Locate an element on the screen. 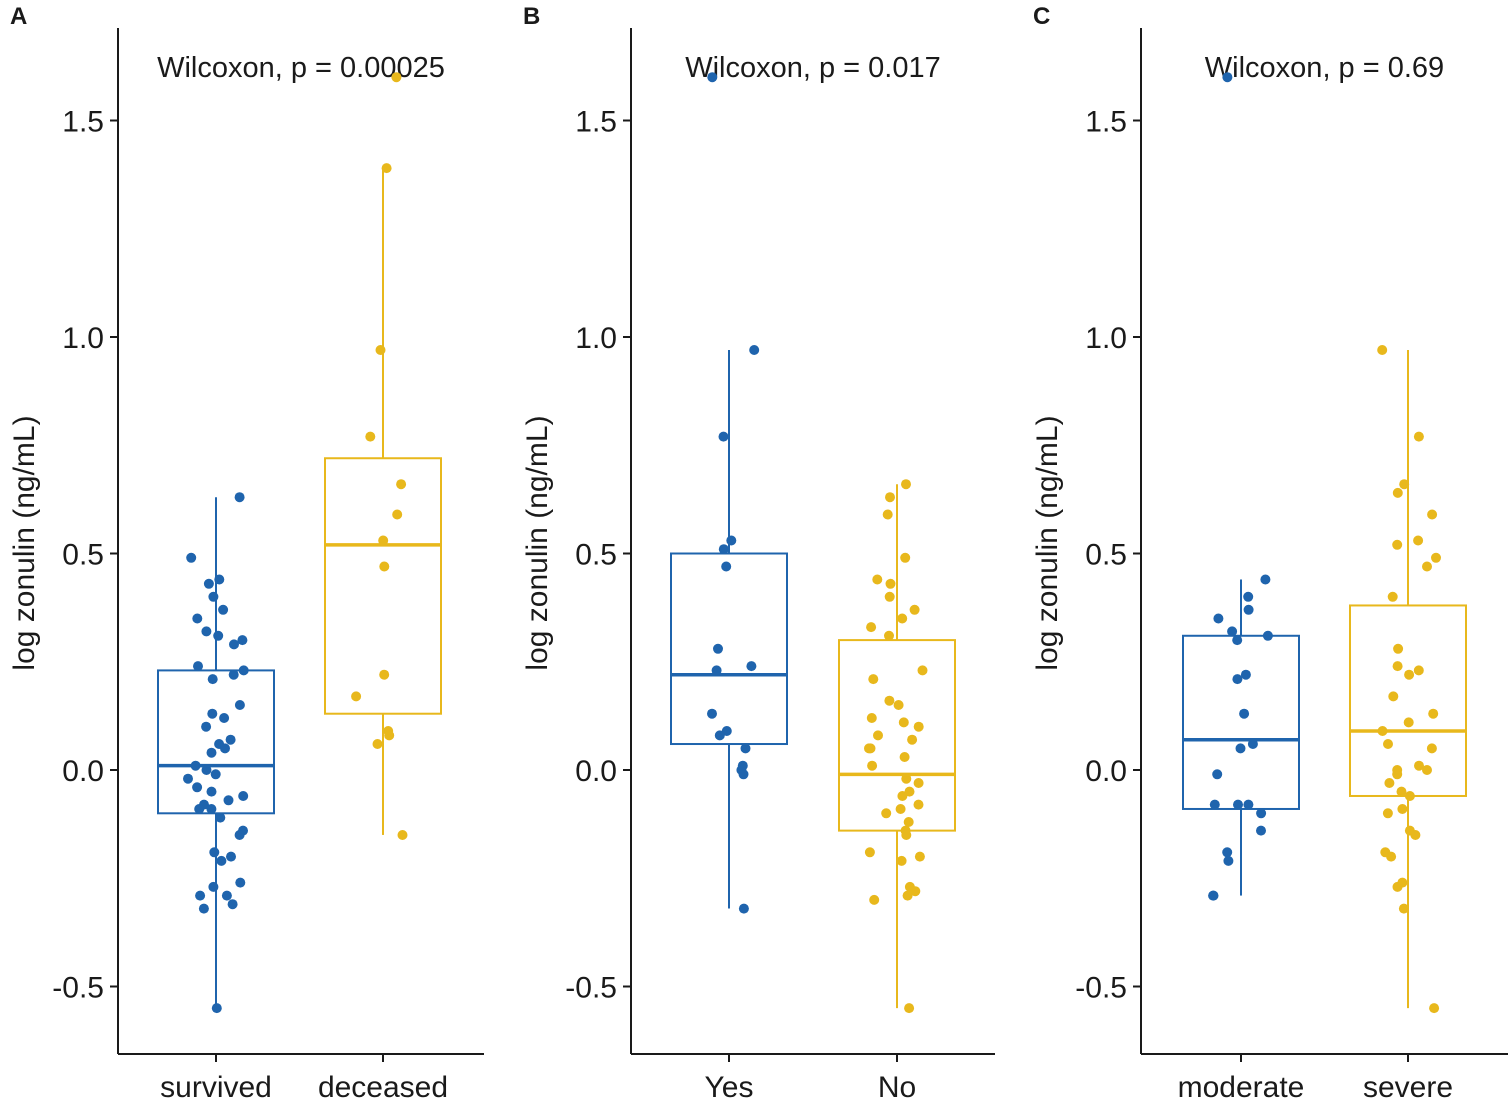 This screenshot has width=1511, height=1104. y-axis-title: log zonulin (ng/mL) is located at coordinates (537, 542).